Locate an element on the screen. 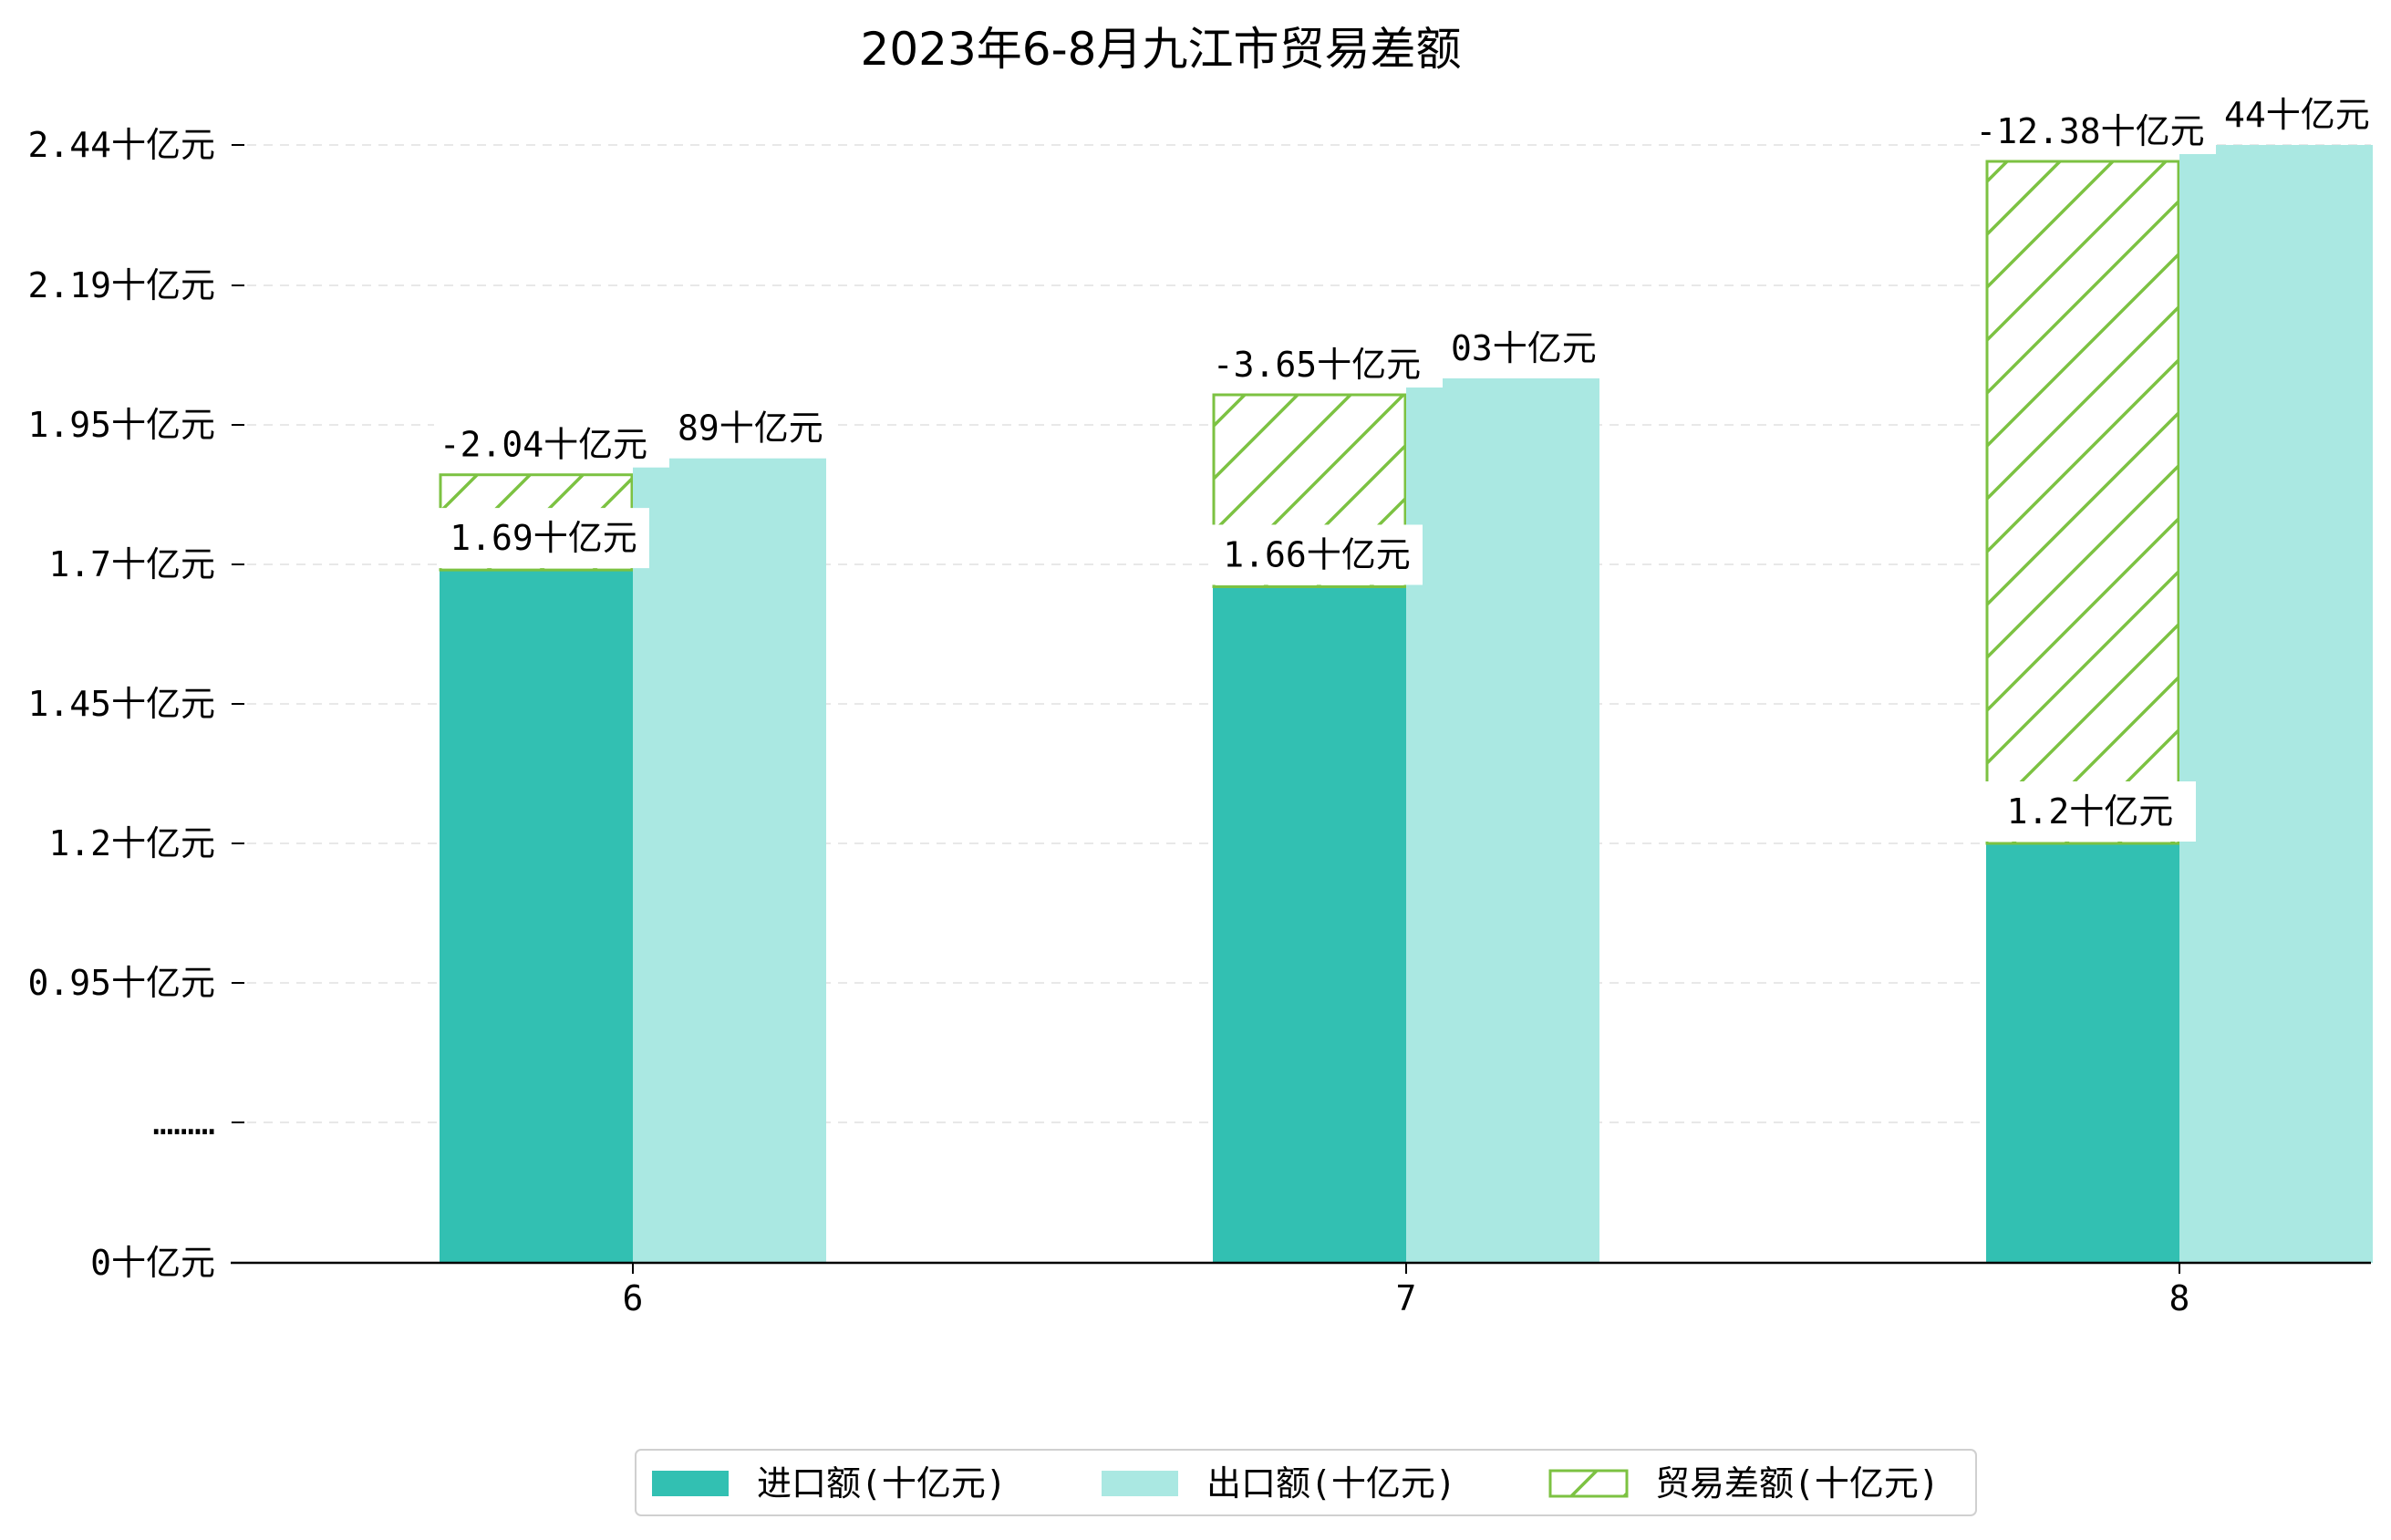  chart-title: 2023年6-8月九江市贸易差额 is located at coordinates (1161, 49).